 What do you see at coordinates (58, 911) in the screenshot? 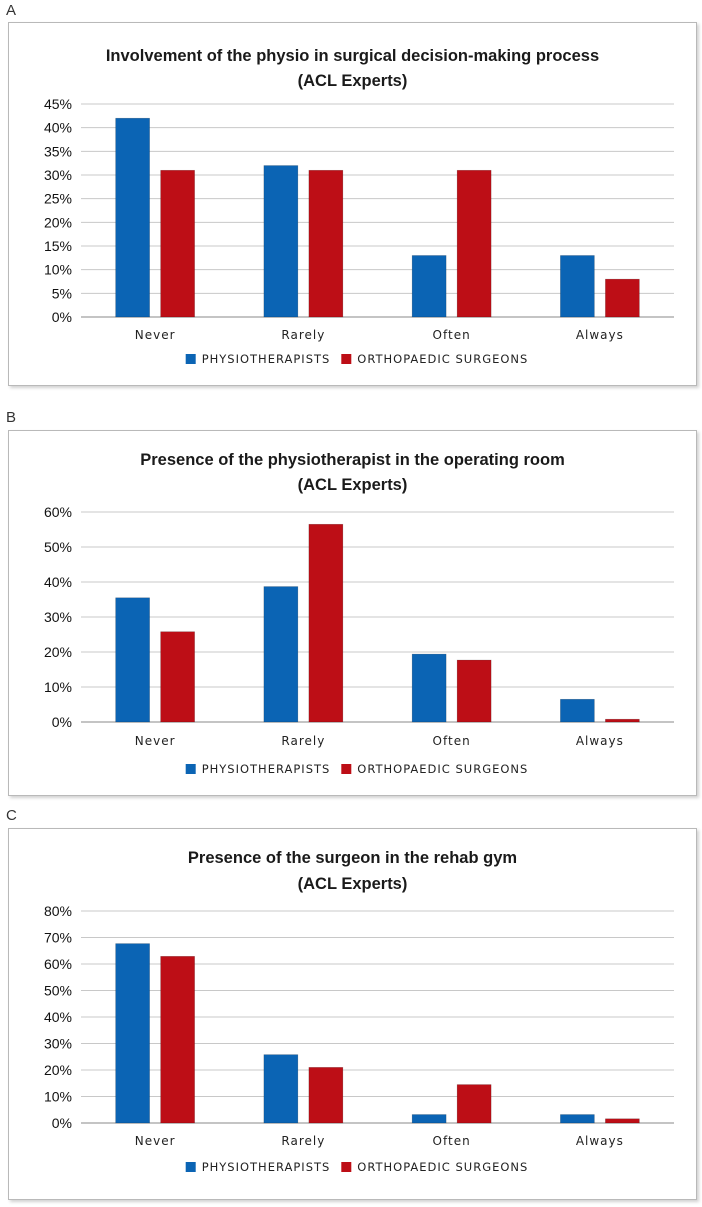
I see `y-tick-label: 80%` at bounding box center [58, 911].